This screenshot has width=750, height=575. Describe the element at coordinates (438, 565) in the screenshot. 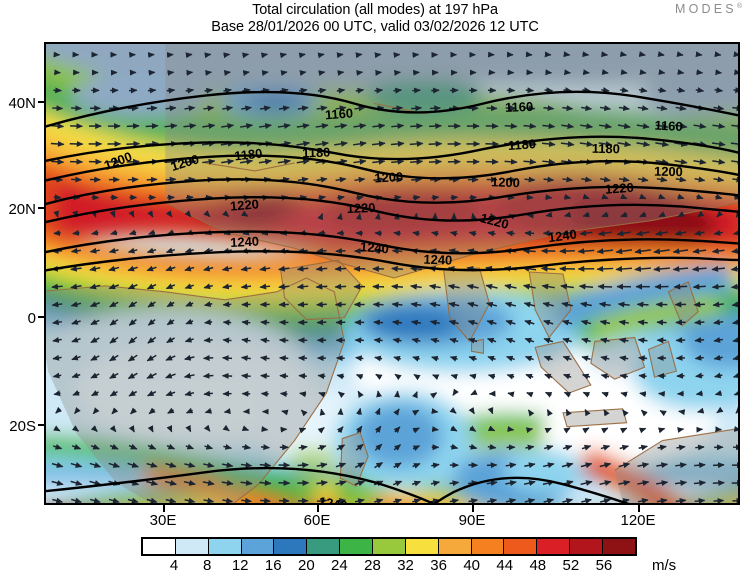

I see `colorbar-tick-36: 36` at that location.